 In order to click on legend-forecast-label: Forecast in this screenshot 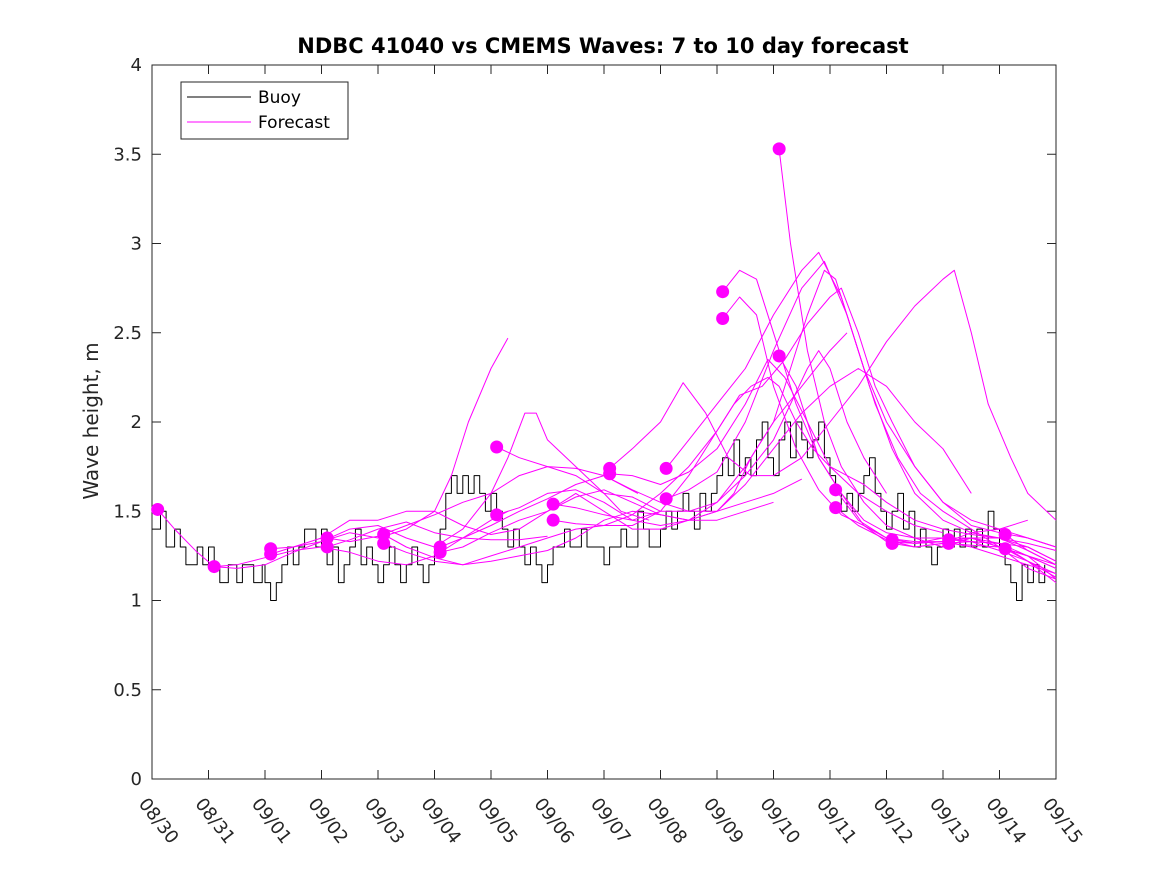, I will do `click(294, 123)`.